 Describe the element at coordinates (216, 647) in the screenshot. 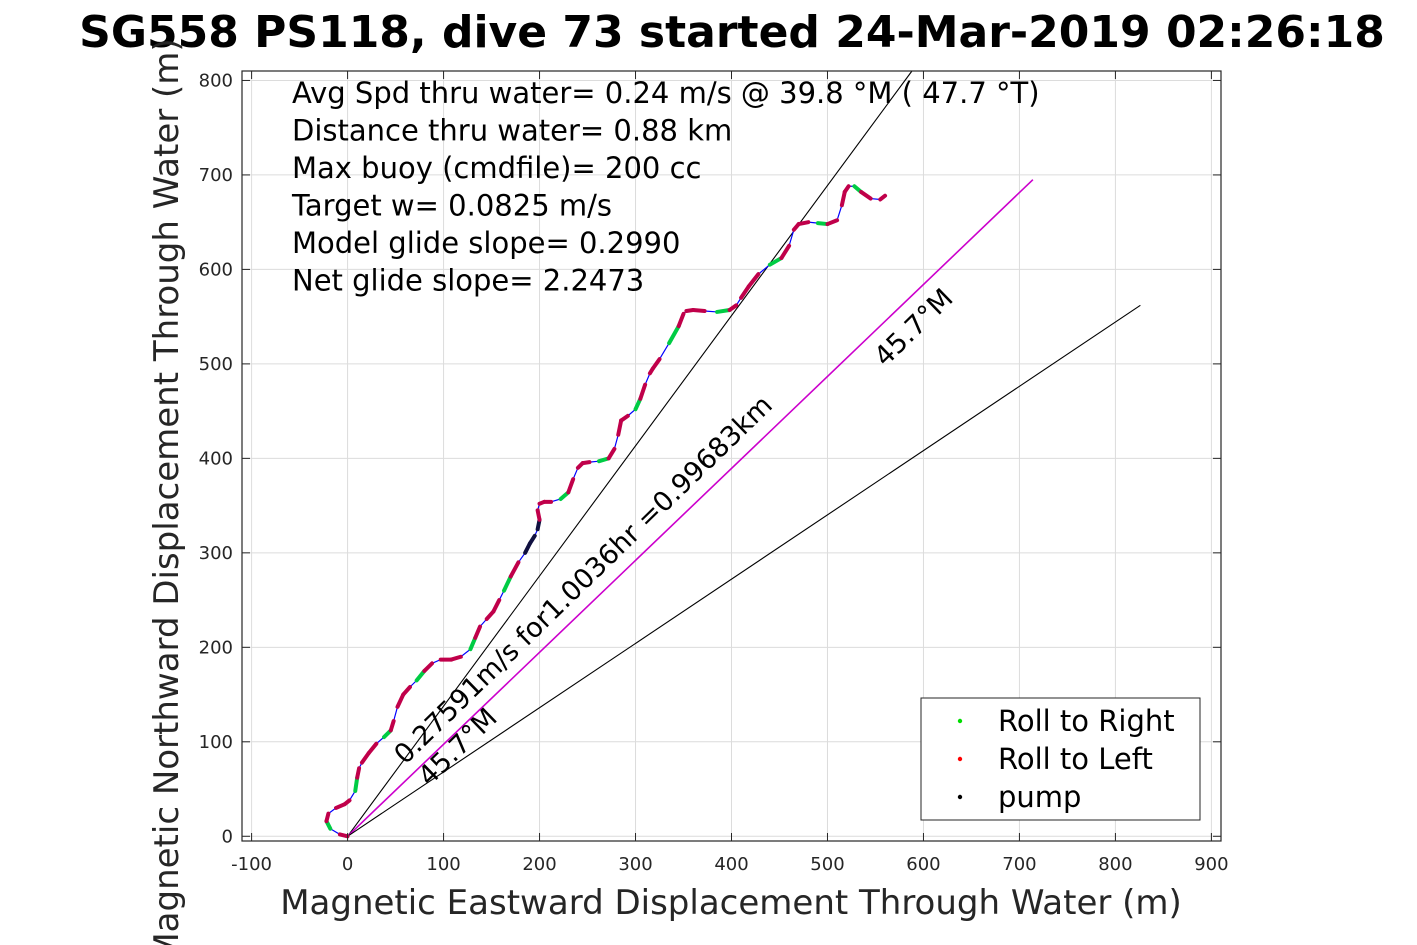

I see `y-tick-label: 200` at that location.